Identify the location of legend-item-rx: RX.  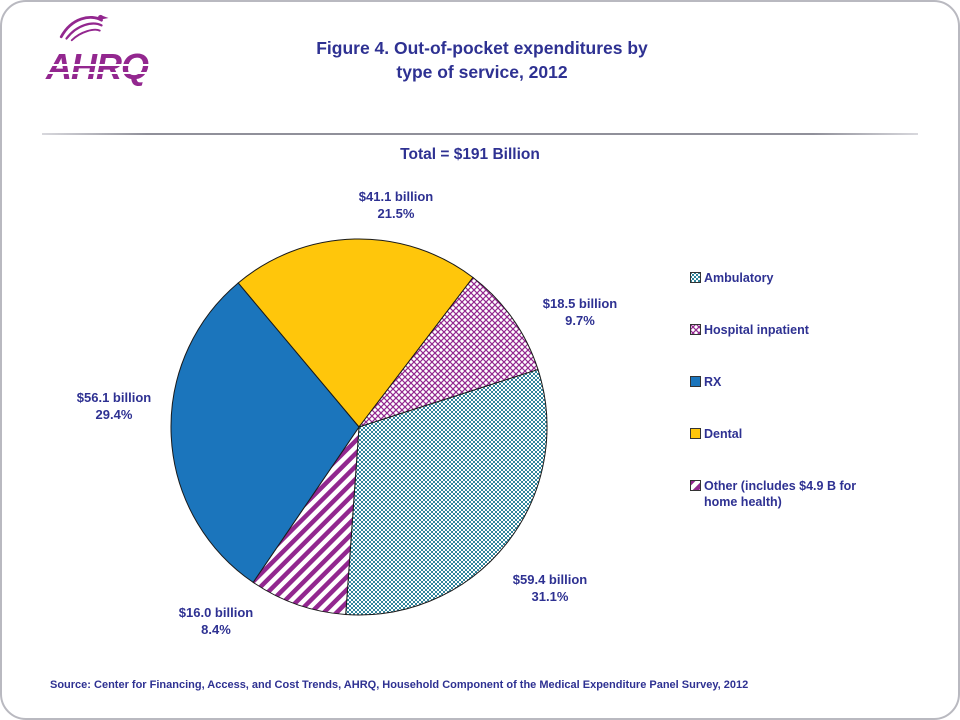
(806, 382).